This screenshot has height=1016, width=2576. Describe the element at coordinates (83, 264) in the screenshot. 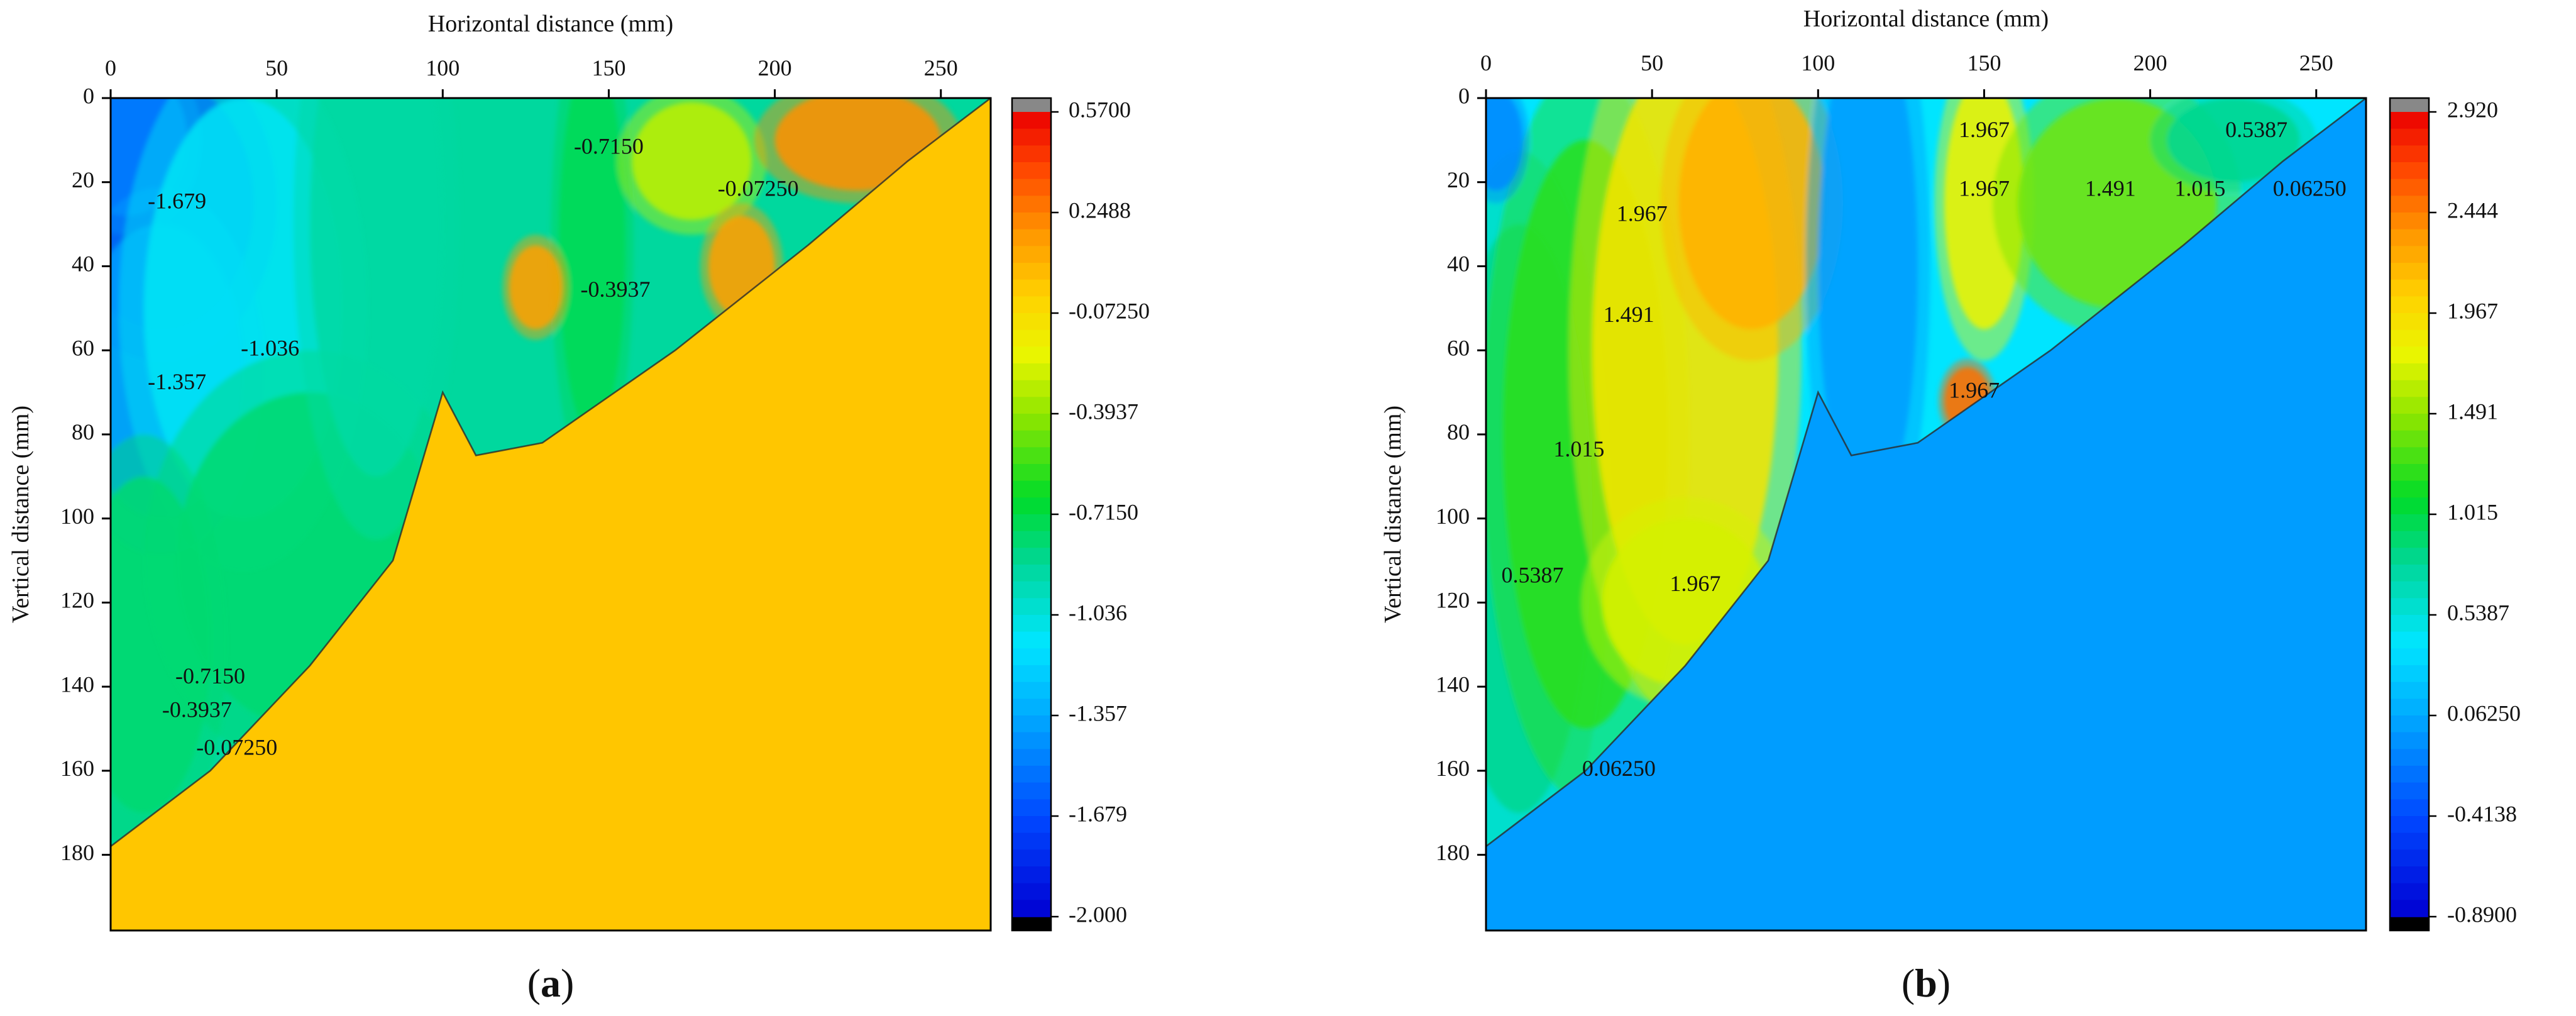

I see `y-tick-label-a-2: 40` at that location.